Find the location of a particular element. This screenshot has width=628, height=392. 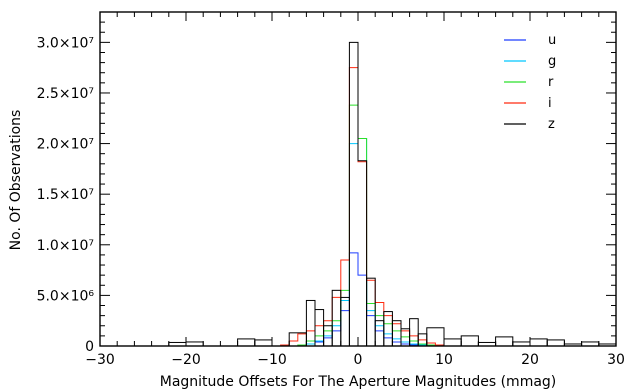

y-tick-label: 3.0×10⁷ is located at coordinates (65, 43).